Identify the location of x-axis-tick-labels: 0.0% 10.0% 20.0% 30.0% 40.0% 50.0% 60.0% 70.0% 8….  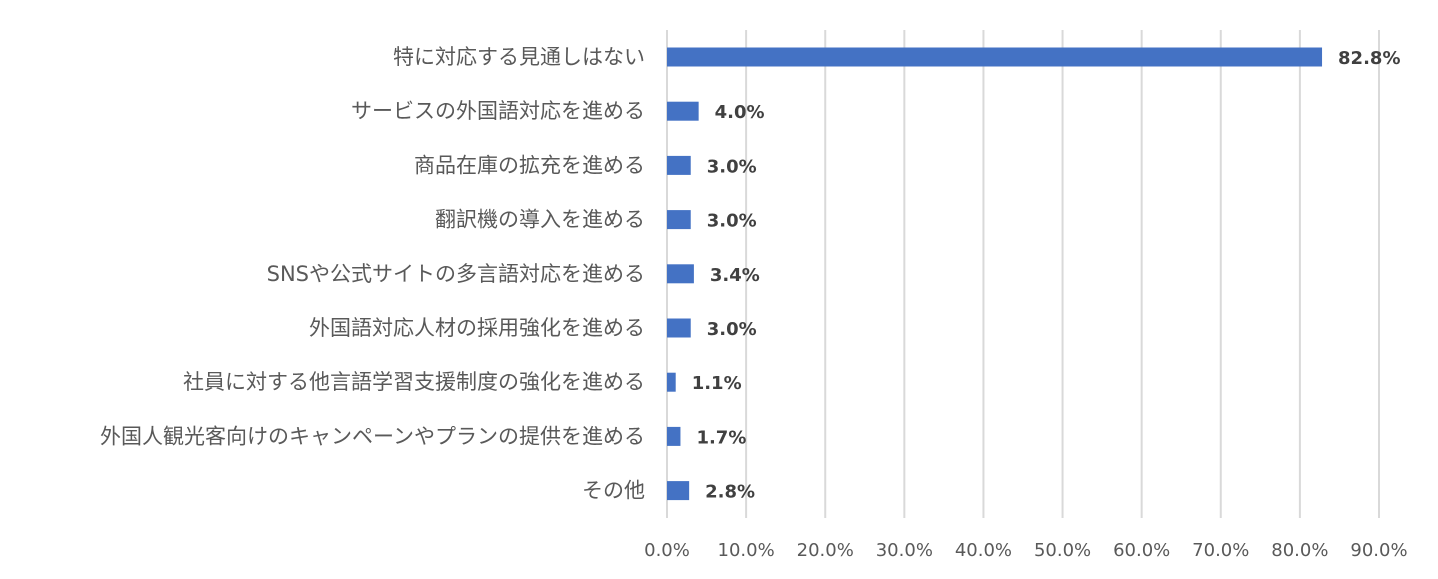
(1025, 550).